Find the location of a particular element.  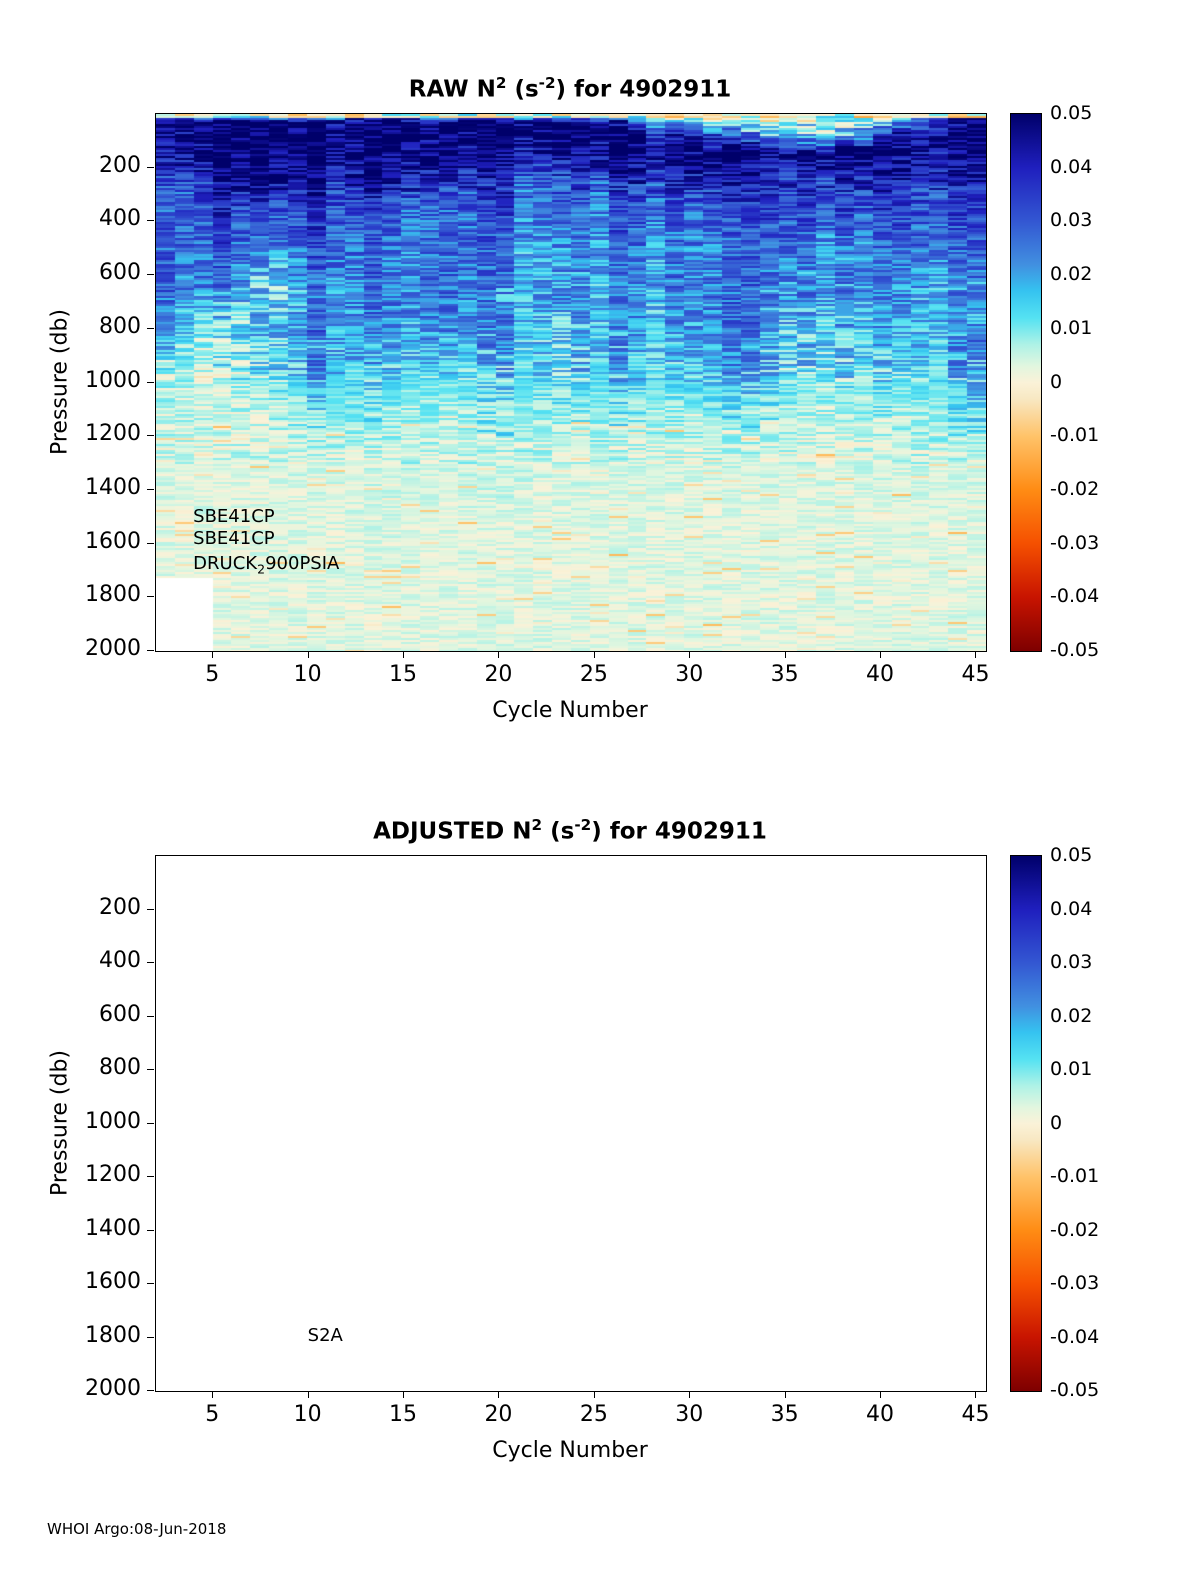

y-tick-label: 200 is located at coordinates (120, 907).